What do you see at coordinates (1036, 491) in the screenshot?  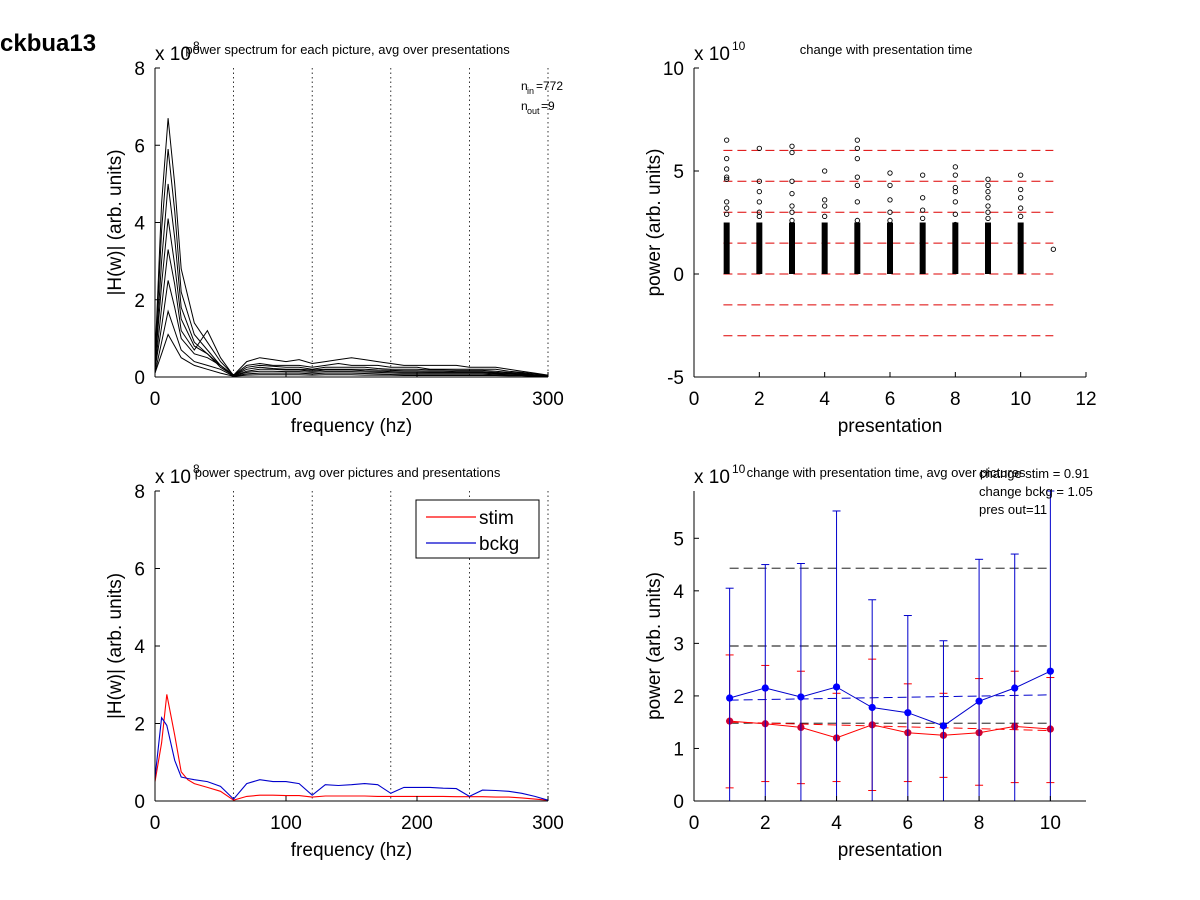 I see `panel-annotation: change bckg = 1.05` at bounding box center [1036, 491].